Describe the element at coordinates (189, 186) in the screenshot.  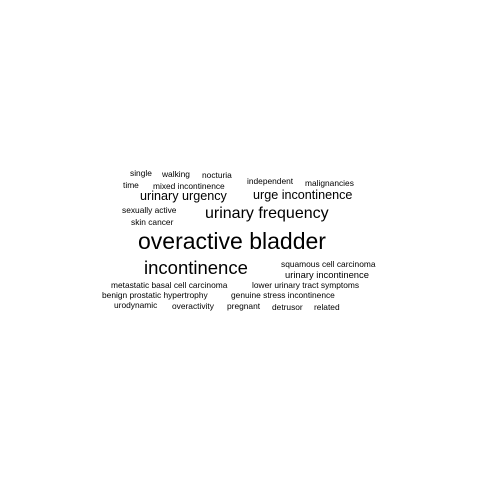
I see `word-mixed-incontinence: mixed incontinence` at that location.